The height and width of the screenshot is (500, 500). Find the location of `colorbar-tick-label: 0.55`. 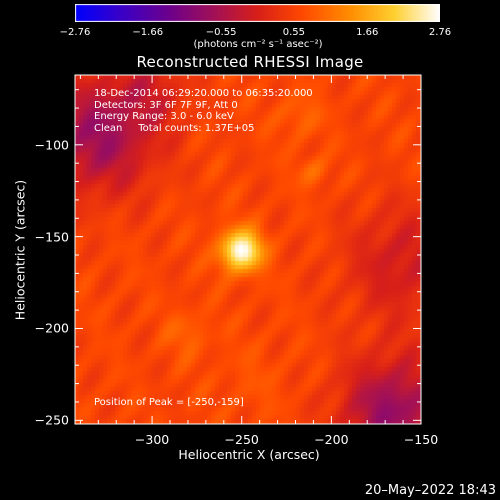

colorbar-tick-label: 0.55 is located at coordinates (293, 32).